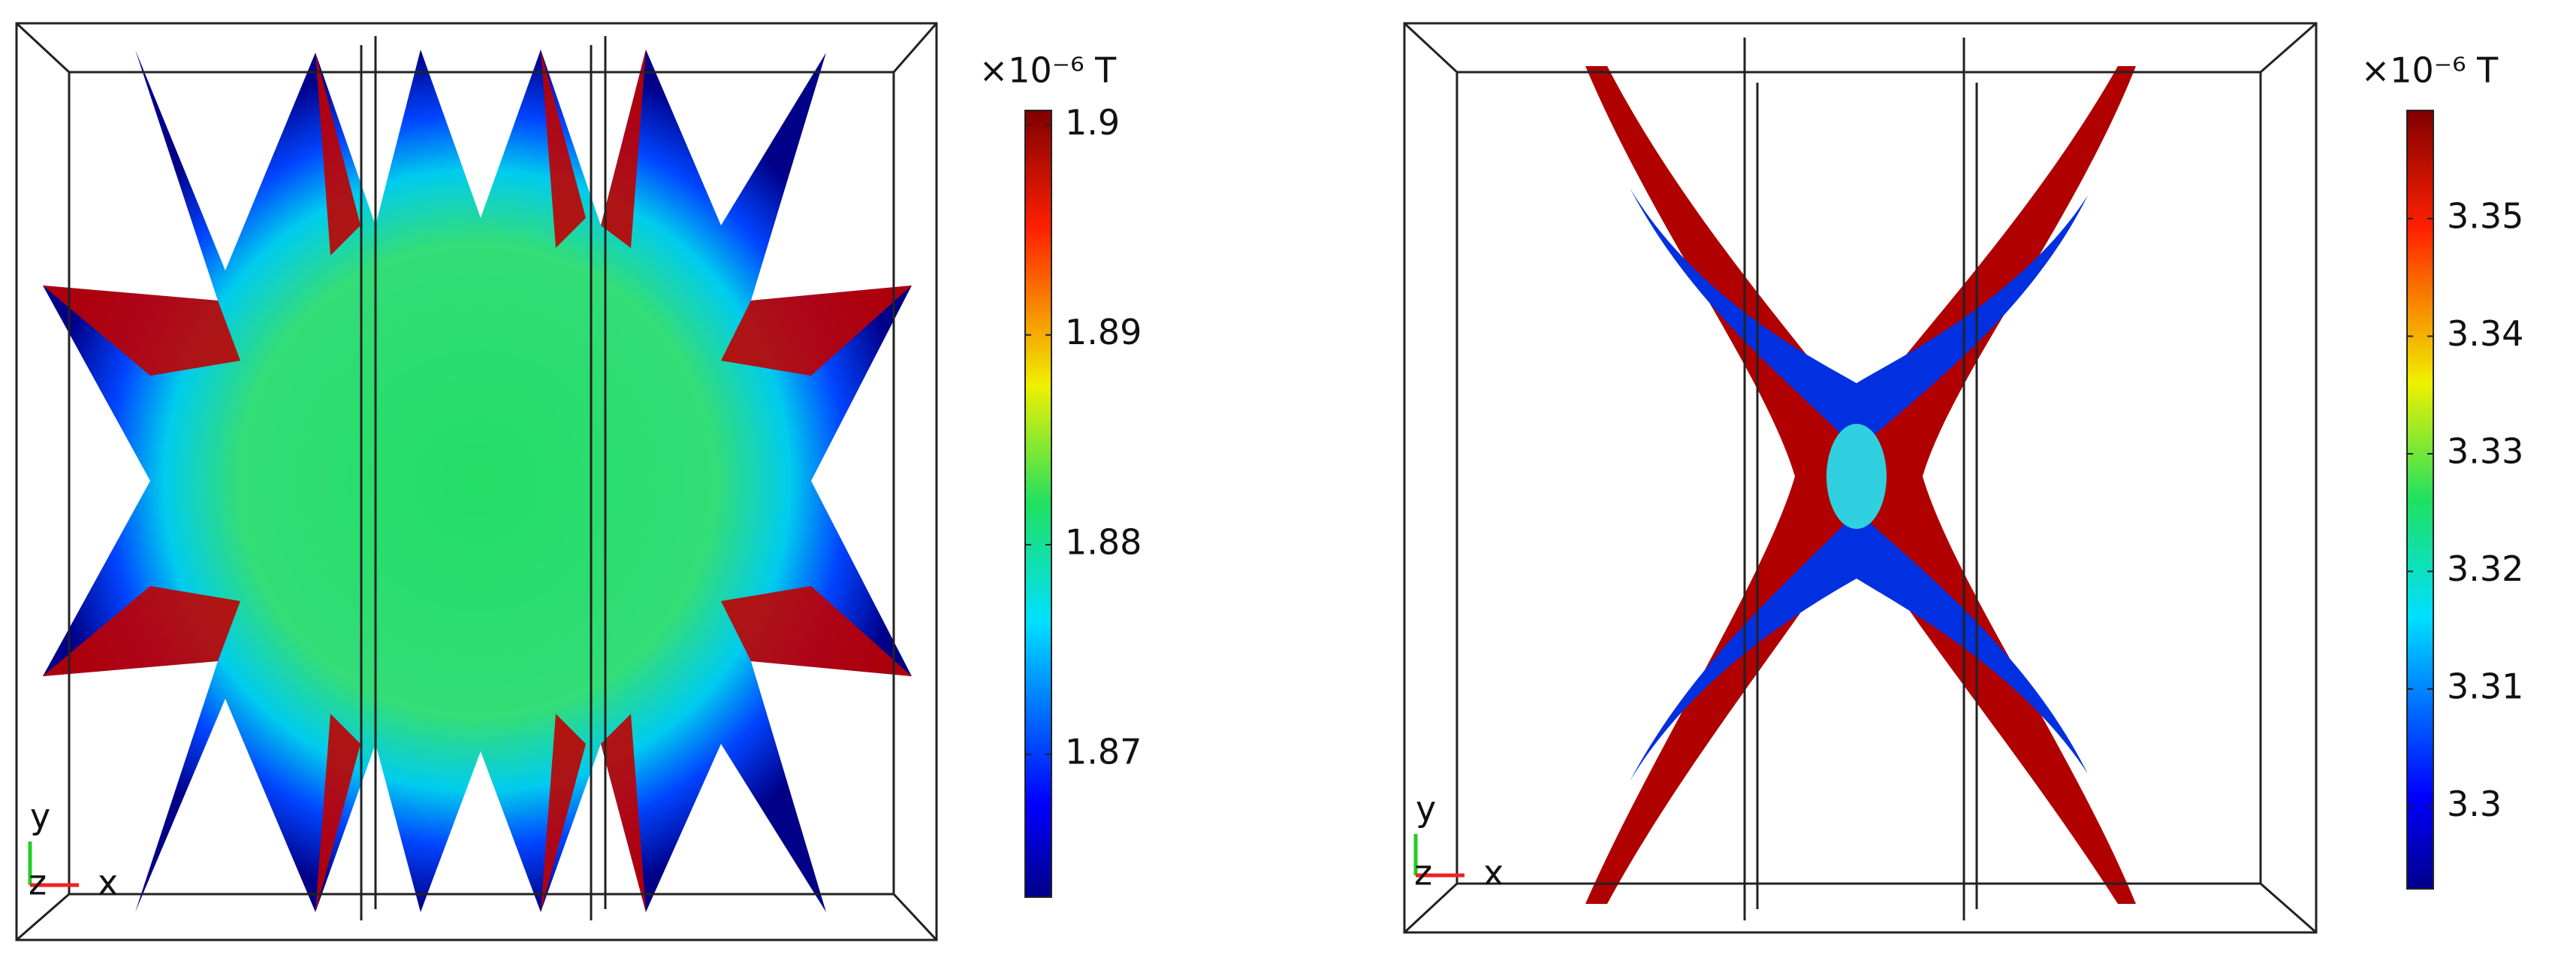  What do you see at coordinates (2485, 686) in the screenshot?
I see `tick-label: 3.31` at bounding box center [2485, 686].